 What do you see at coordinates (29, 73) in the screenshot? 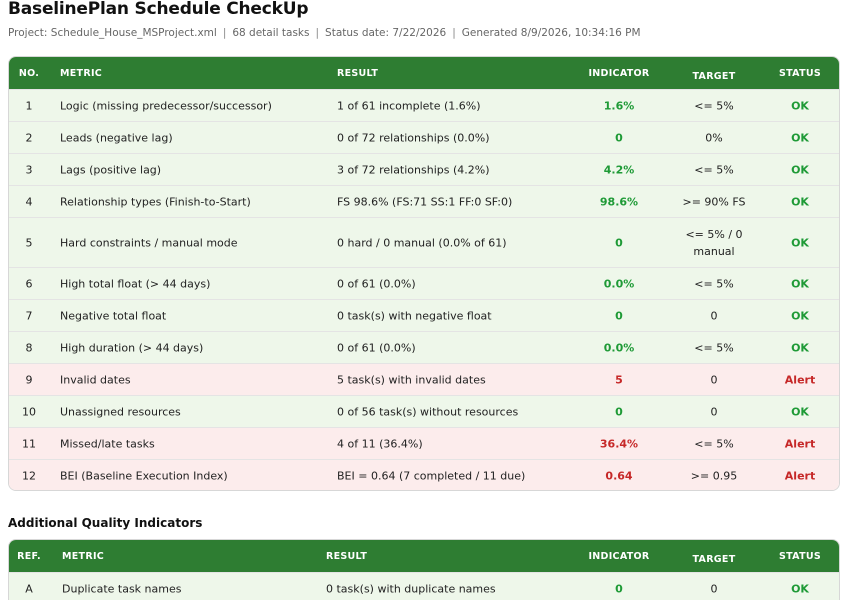
I see `header-no: NO.` at bounding box center [29, 73].